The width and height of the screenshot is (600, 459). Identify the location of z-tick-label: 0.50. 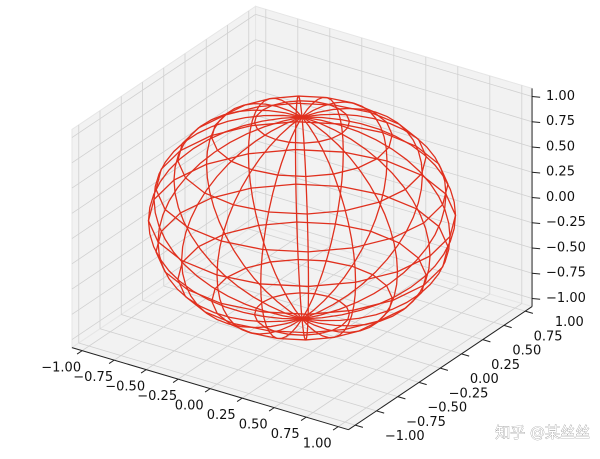
(560, 146).